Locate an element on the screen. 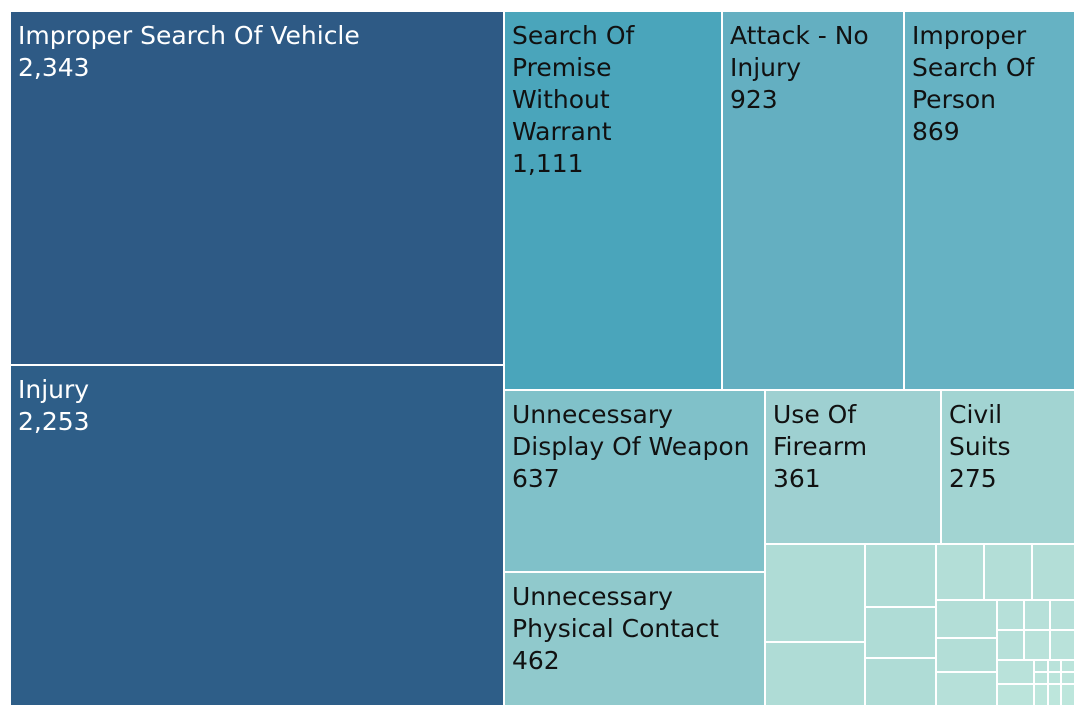 This screenshot has width=1086, height=720. tile-category: Search Of Premise Without Warrant is located at coordinates (577, 83).